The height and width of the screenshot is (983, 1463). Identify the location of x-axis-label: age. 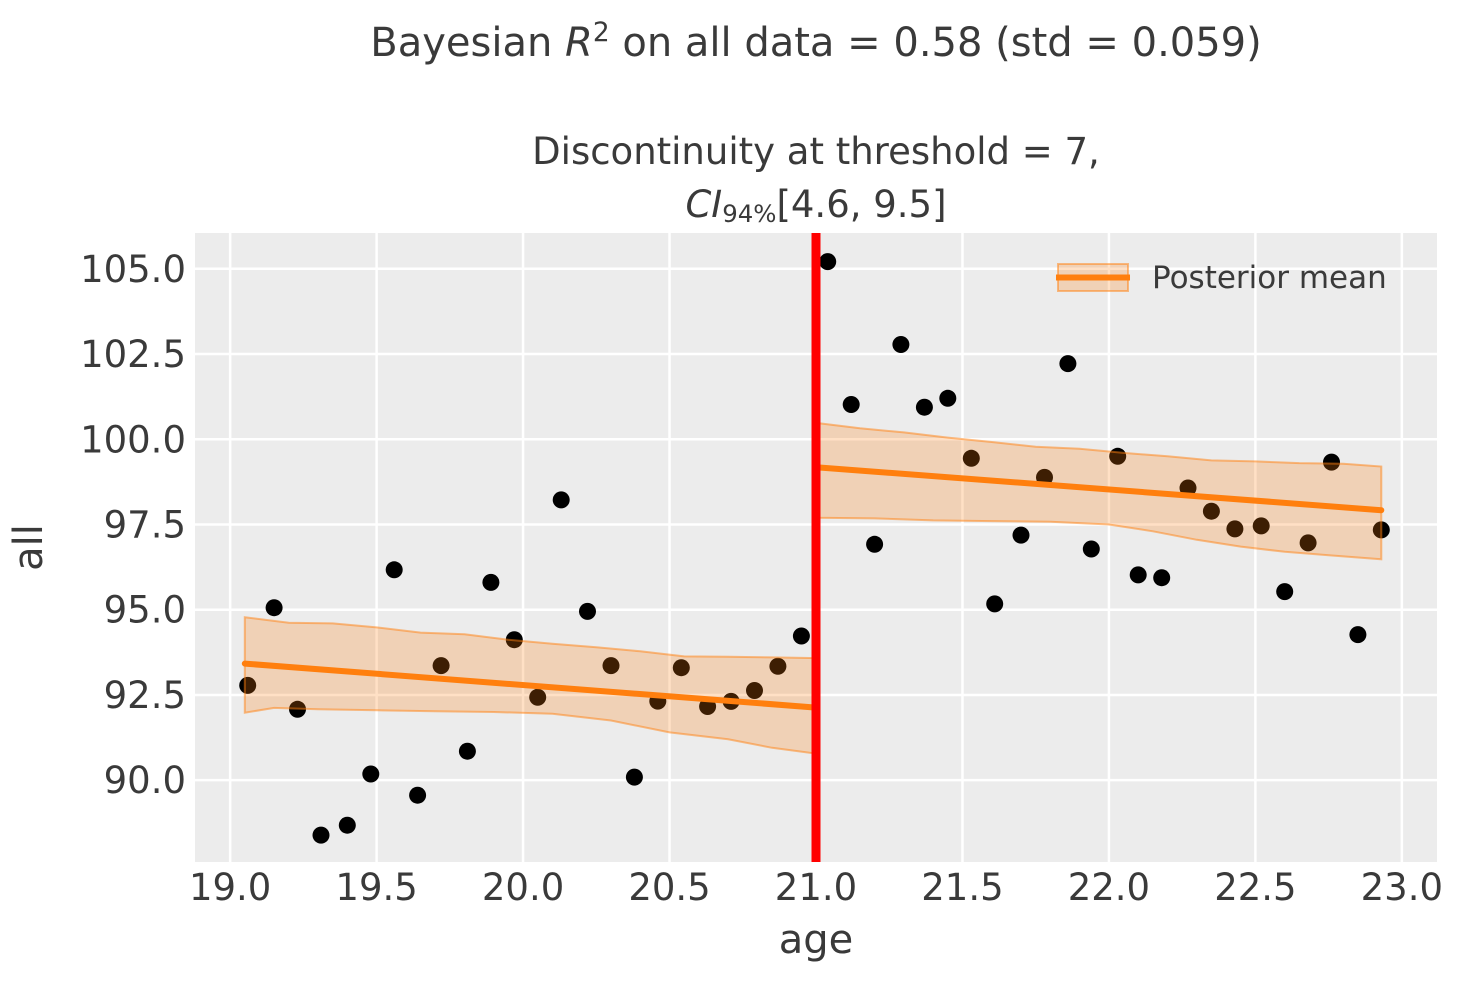
(816, 940).